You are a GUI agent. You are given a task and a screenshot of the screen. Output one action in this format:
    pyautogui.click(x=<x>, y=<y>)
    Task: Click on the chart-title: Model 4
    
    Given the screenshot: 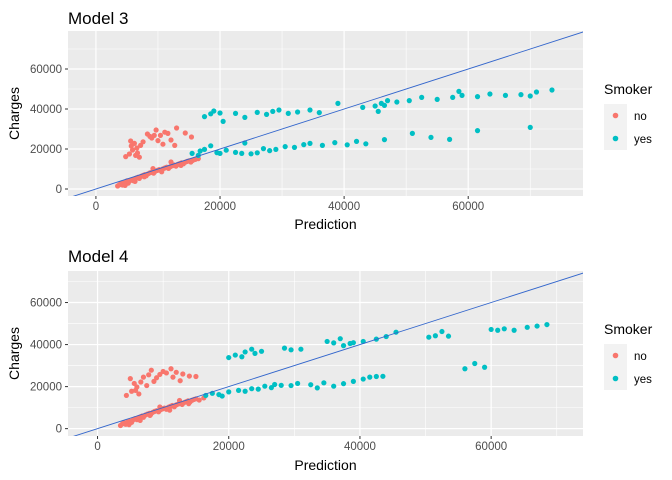 What is the action you would take?
    pyautogui.click(x=98, y=256)
    